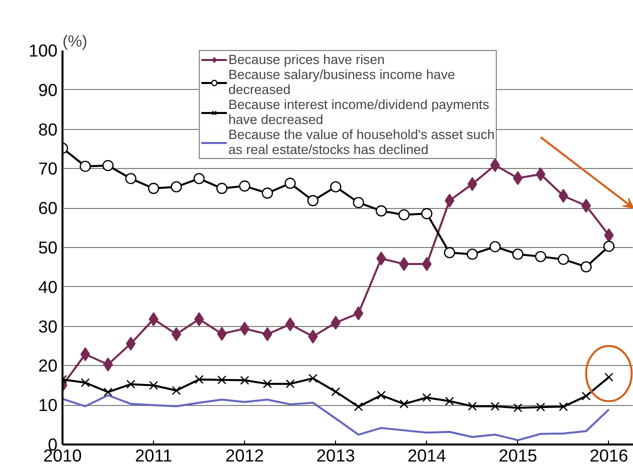 The image size is (633, 474). I want to click on x-tick-label: 2015, so click(518, 456).